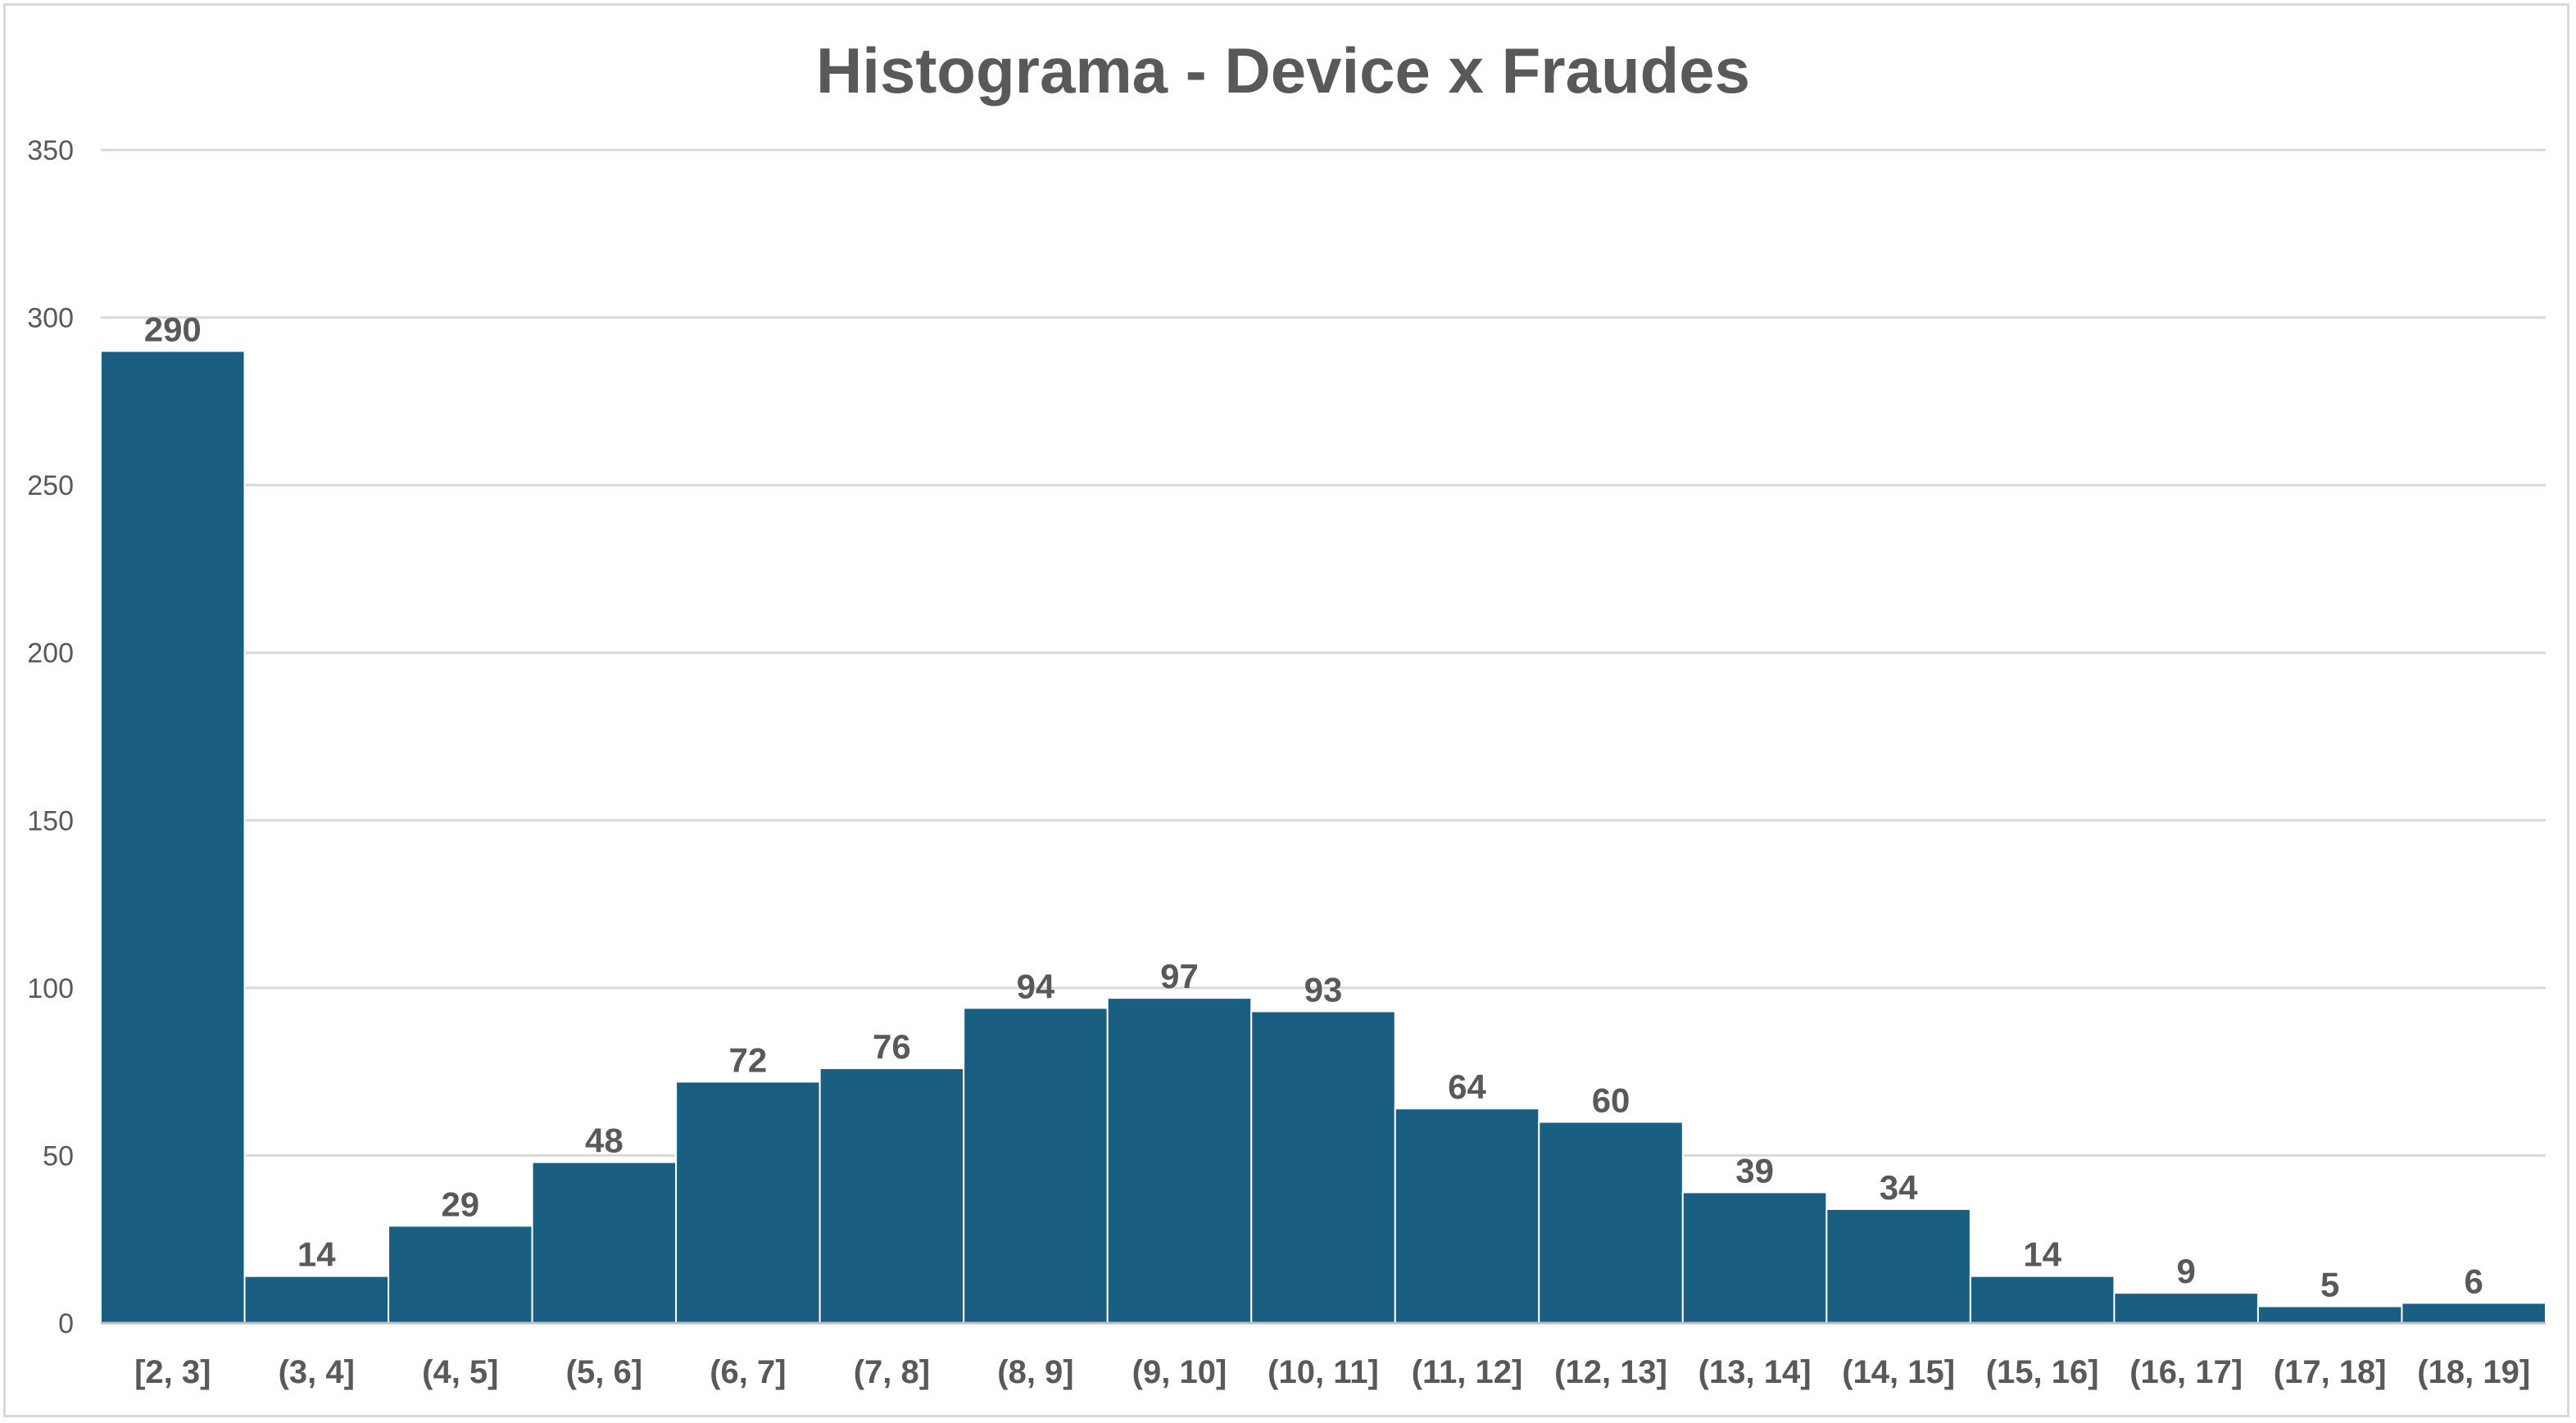 The width and height of the screenshot is (2576, 1423). I want to click on y-tick-label: 0, so click(66, 1324).